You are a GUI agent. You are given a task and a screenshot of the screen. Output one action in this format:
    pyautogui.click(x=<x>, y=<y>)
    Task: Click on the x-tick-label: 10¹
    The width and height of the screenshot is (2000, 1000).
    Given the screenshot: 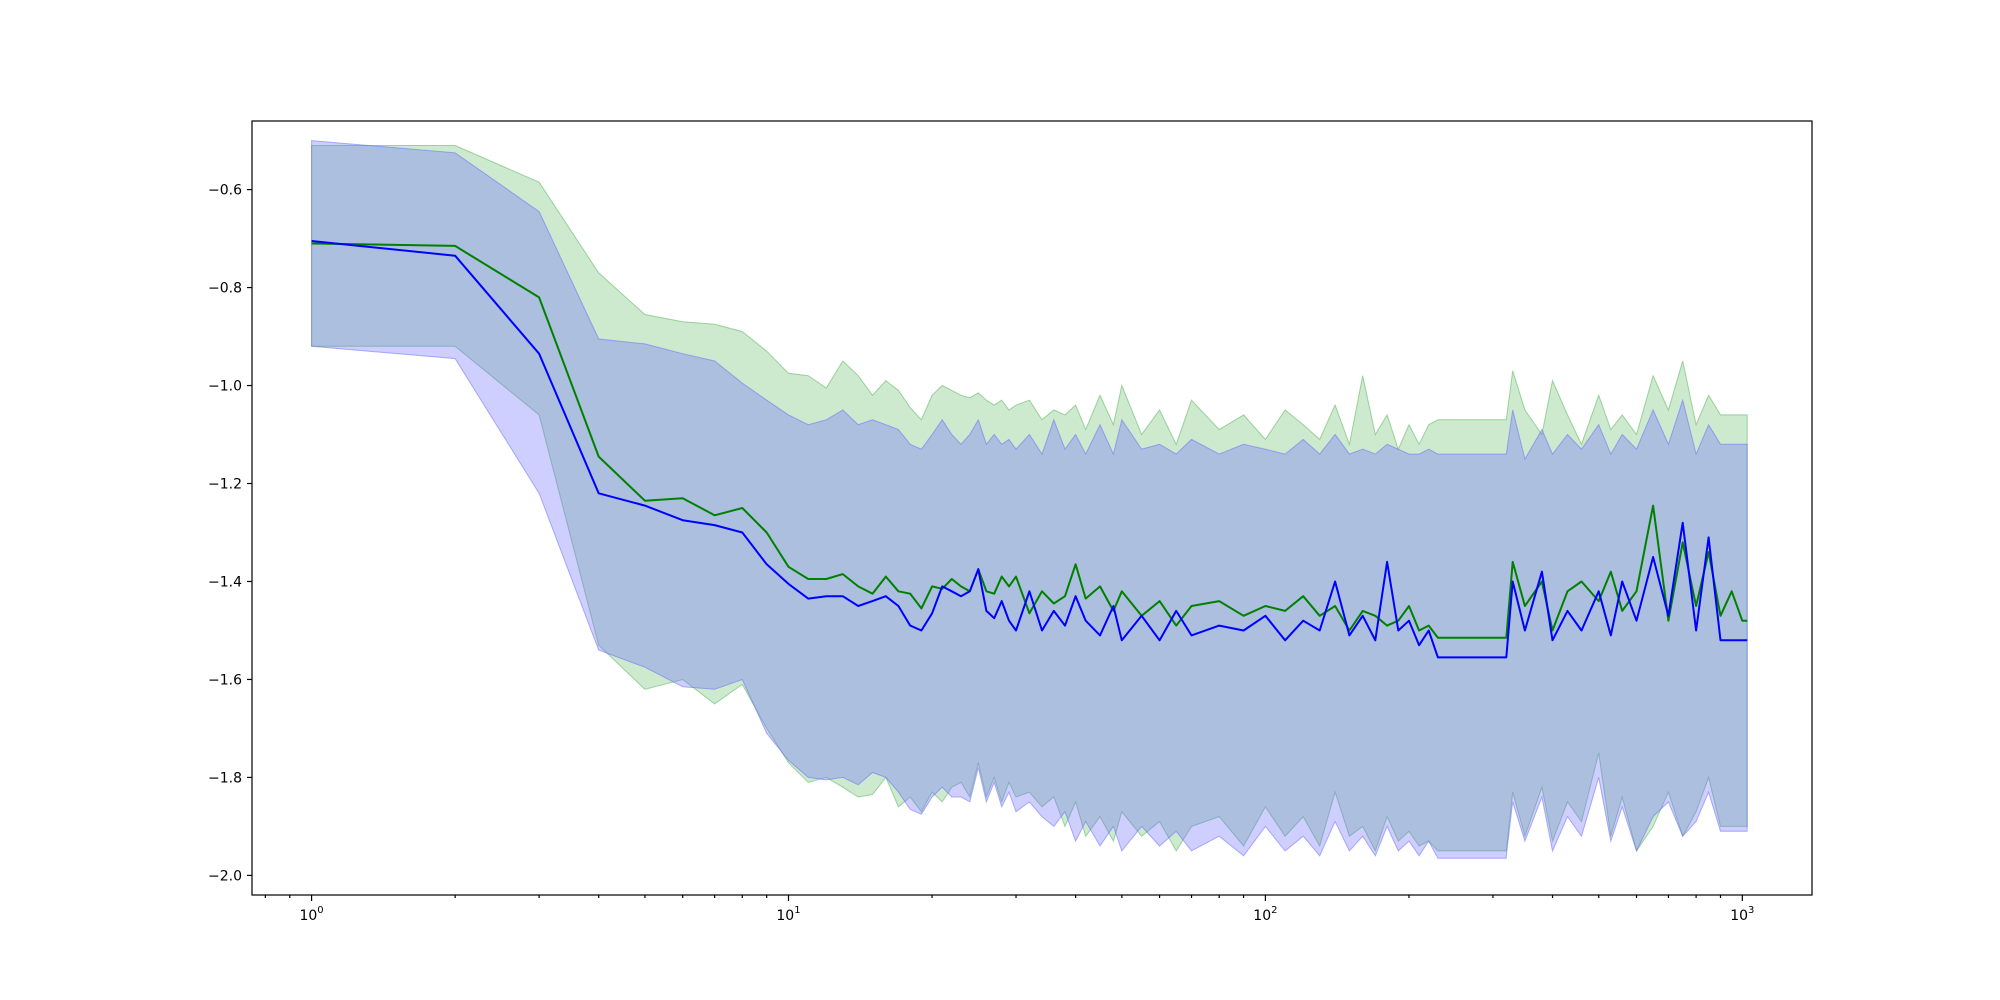 What is the action you would take?
    pyautogui.click(x=788, y=914)
    